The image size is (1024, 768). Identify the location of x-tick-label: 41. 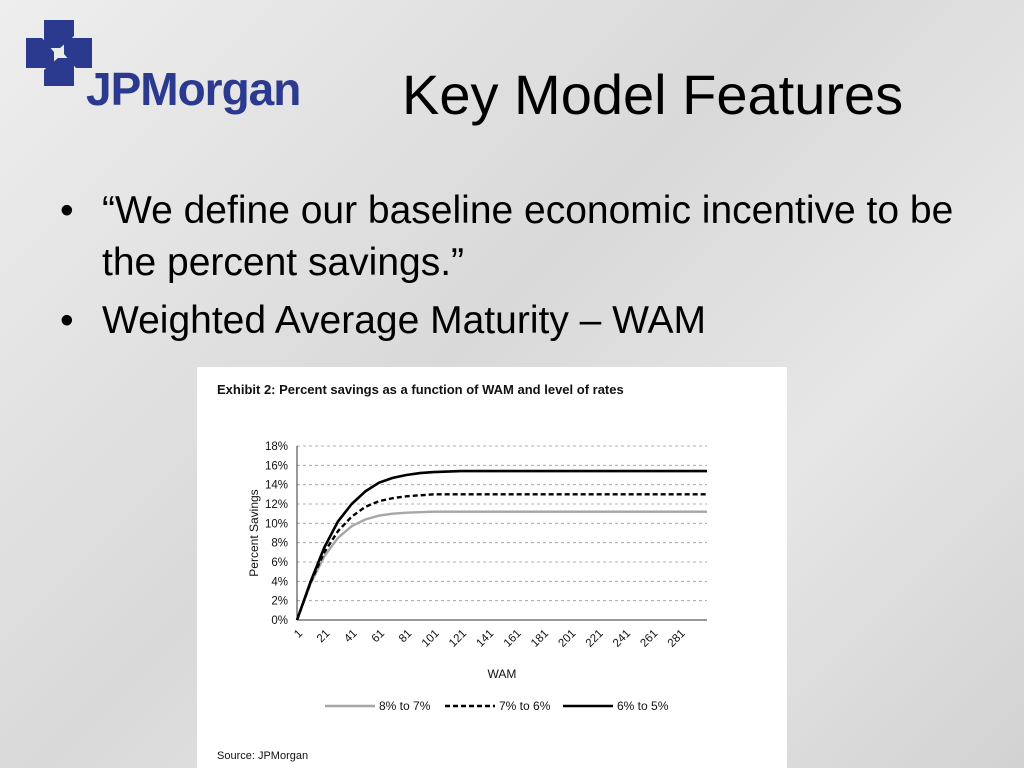
(351, 637).